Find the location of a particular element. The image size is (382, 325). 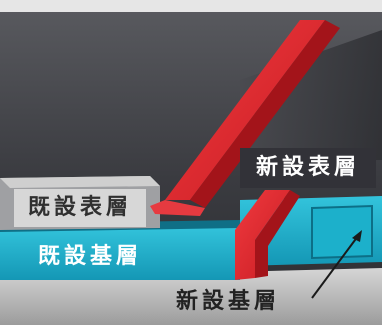

new-base-inset is located at coordinates (342, 232).